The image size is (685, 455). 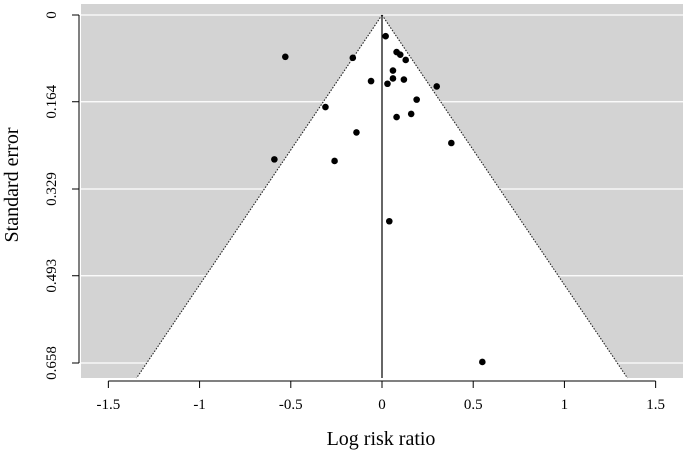 I want to click on y-axis-label: Standard error, so click(x=12, y=184).